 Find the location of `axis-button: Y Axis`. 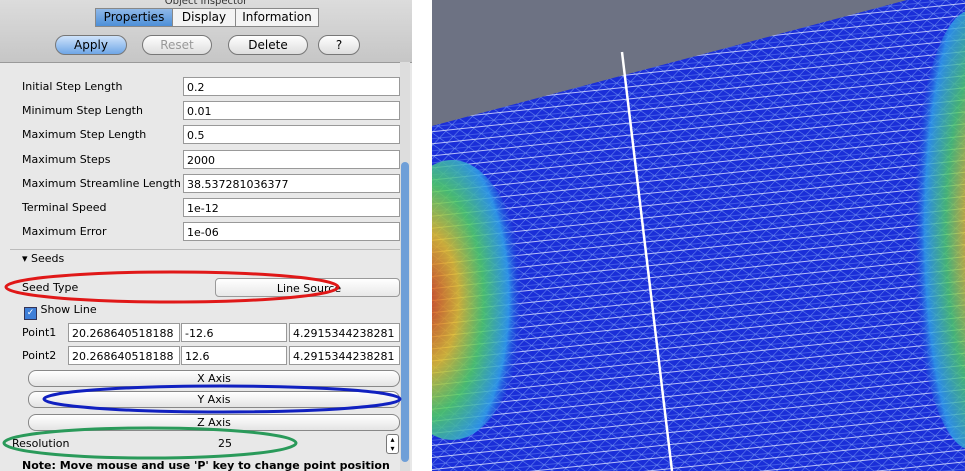

axis-button: Y Axis is located at coordinates (214, 399).